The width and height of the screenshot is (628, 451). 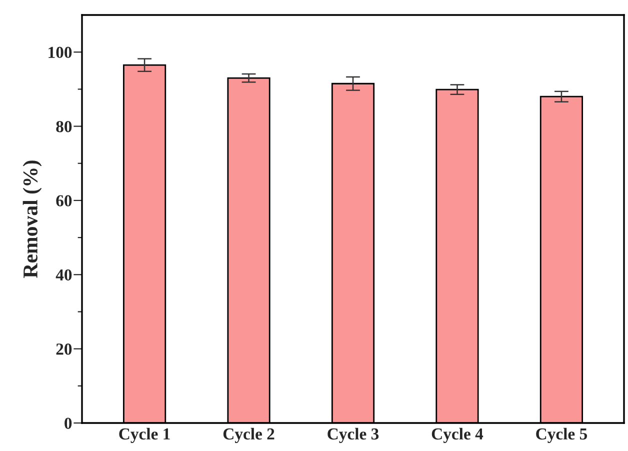 What do you see at coordinates (64, 126) in the screenshot?
I see `y-tick-label: 80` at bounding box center [64, 126].